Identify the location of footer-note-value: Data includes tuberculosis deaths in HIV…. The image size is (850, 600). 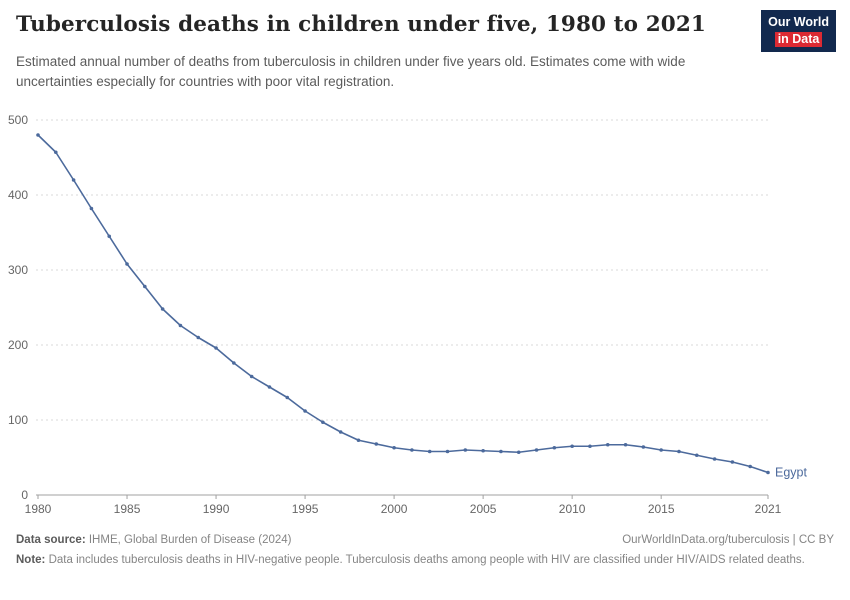
(425, 559).